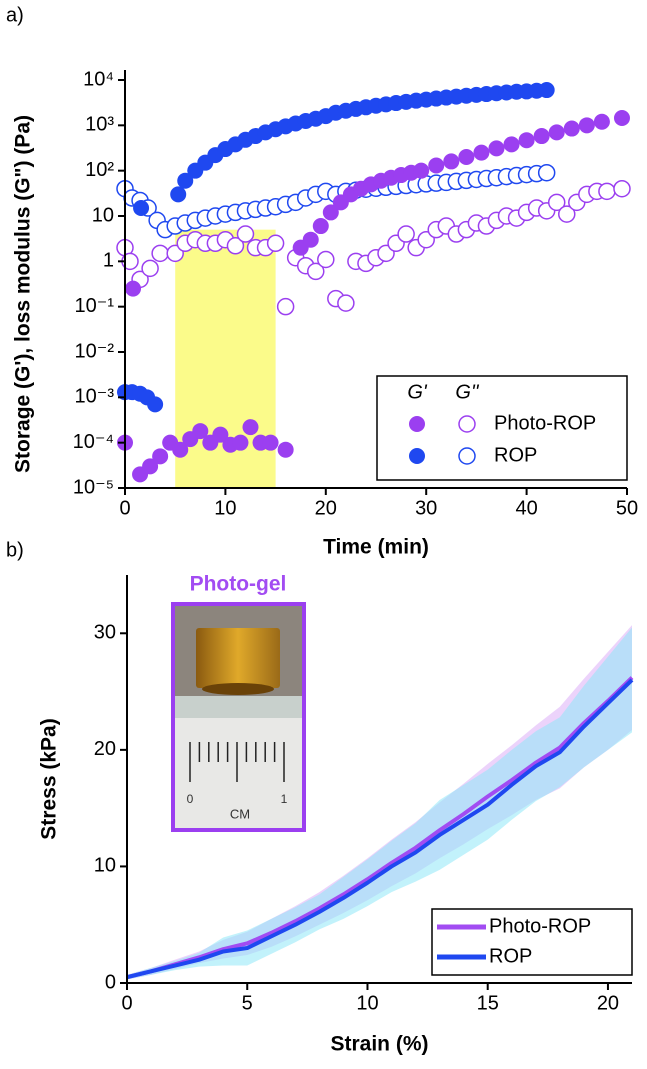  Describe the element at coordinates (190, 799) in the screenshot. I see `ruler-label: 0` at that location.